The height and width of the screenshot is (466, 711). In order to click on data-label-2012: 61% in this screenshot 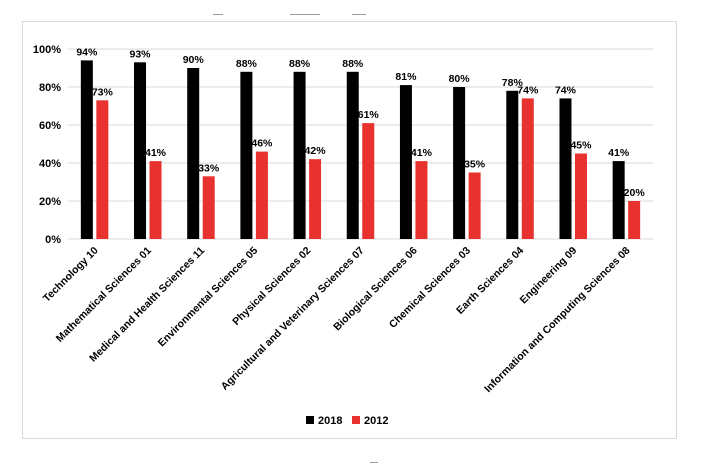, I will do `click(369, 115)`.